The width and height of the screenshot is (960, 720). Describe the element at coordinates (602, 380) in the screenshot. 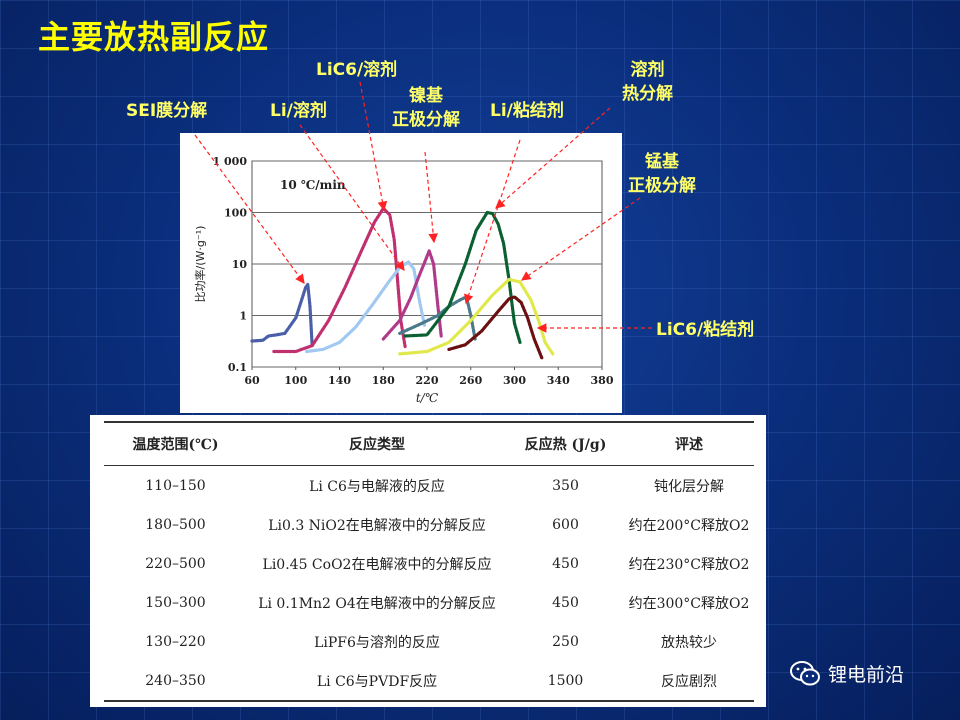

I see `x-tick-label: 380` at that location.